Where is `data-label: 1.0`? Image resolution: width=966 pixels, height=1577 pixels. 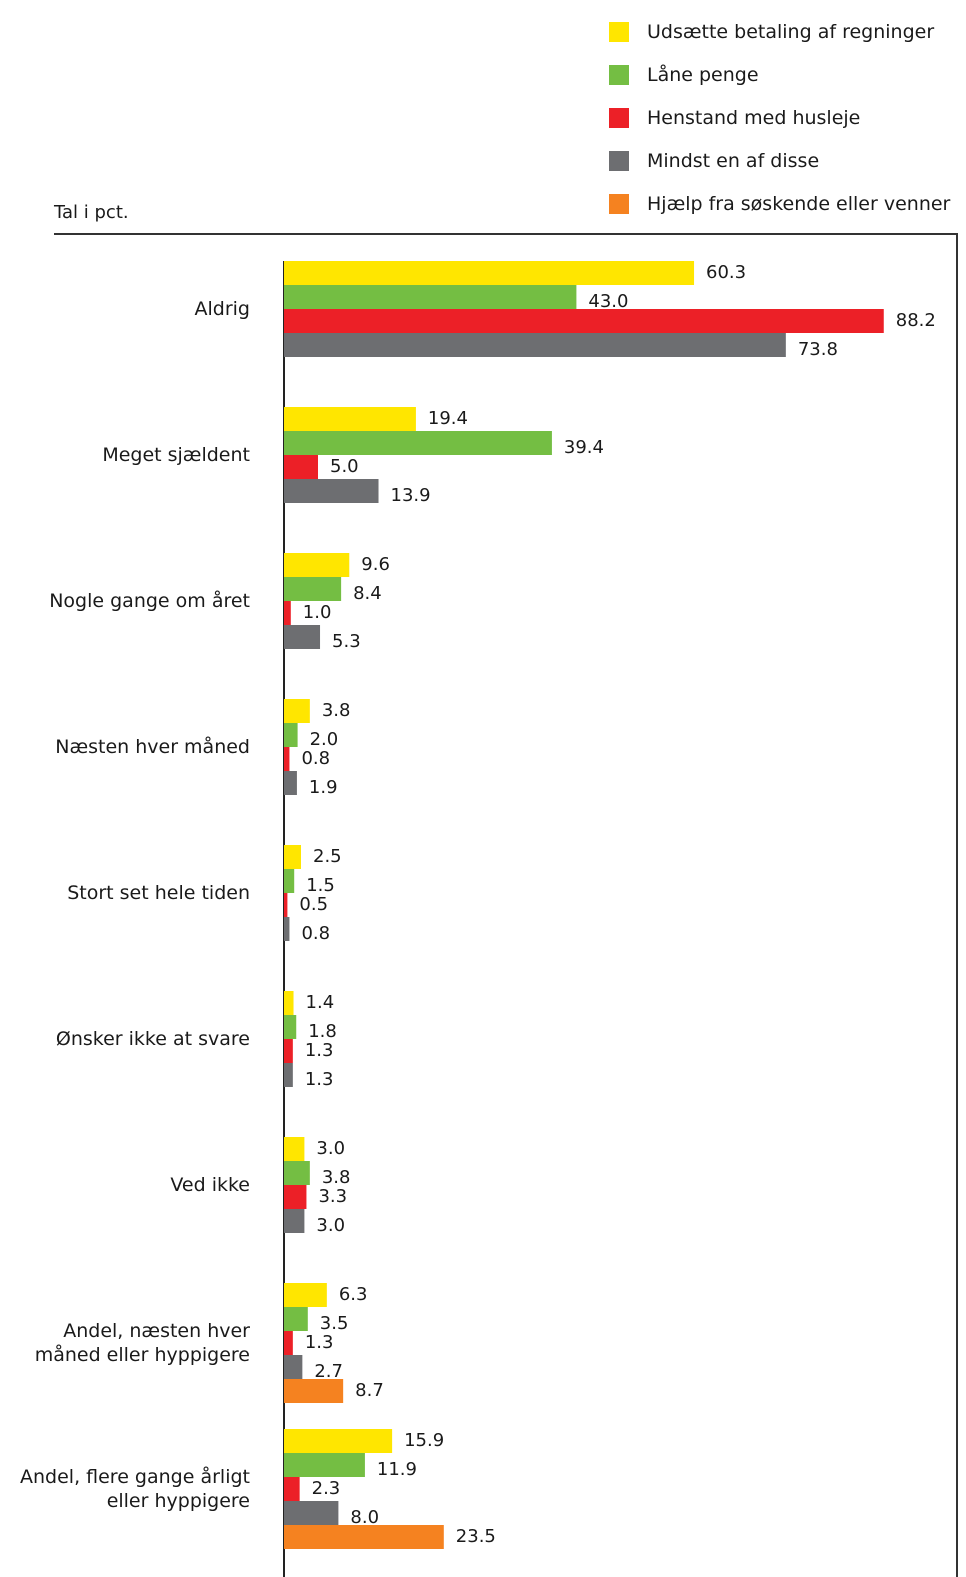
data-label: 1.0 is located at coordinates (317, 612).